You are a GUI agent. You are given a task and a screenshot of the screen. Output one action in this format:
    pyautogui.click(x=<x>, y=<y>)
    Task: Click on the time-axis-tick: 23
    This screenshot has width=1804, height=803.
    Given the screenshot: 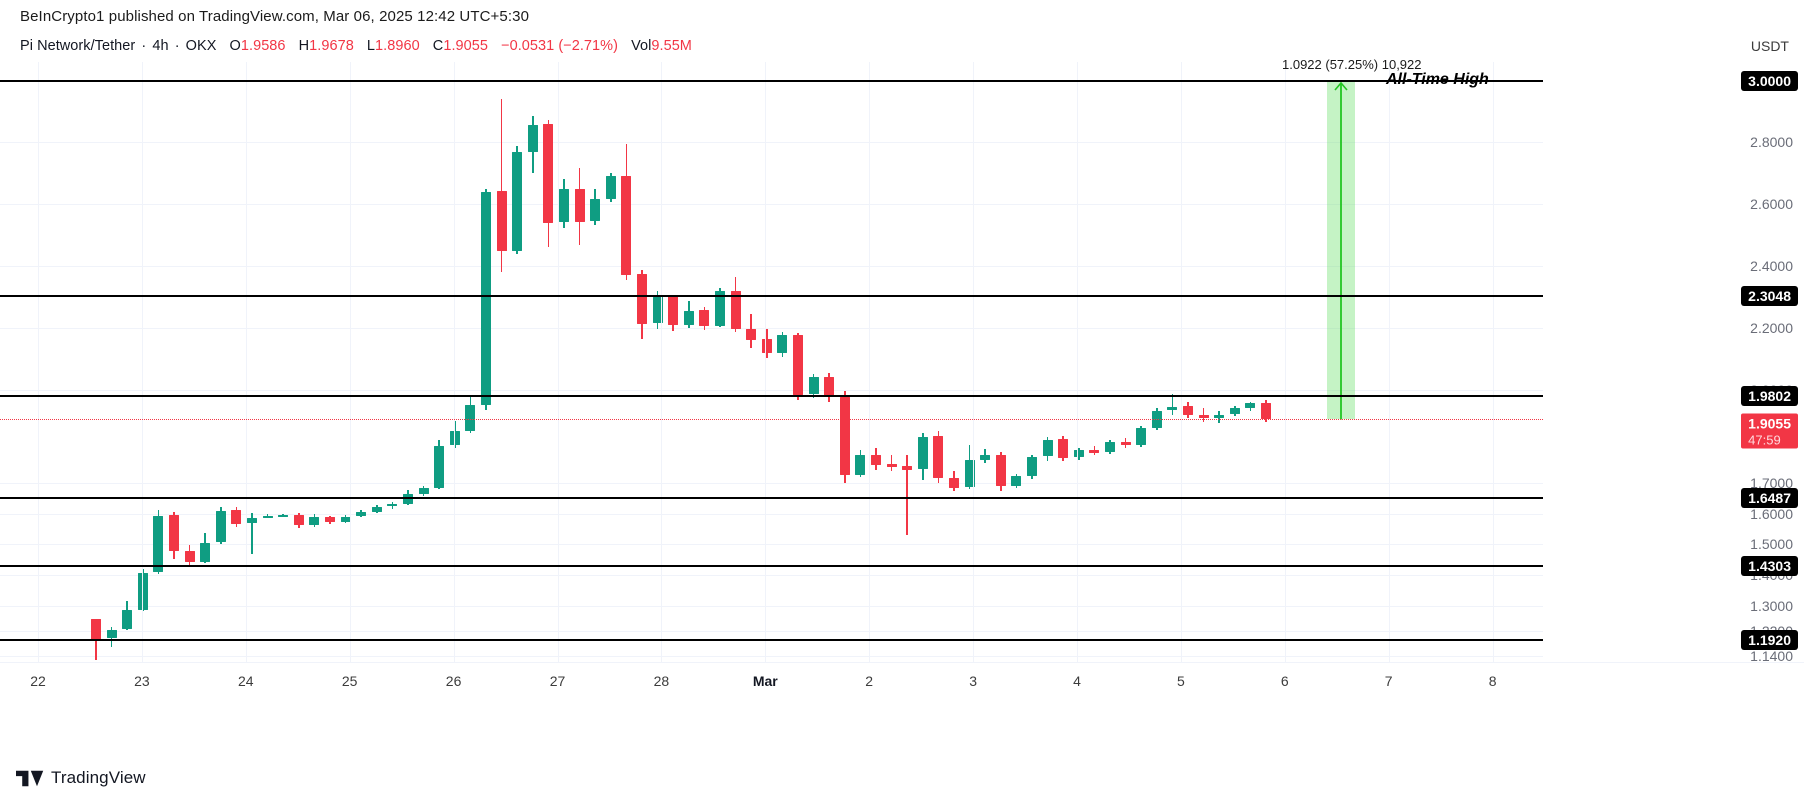 What is the action you would take?
    pyautogui.click(x=142, y=681)
    